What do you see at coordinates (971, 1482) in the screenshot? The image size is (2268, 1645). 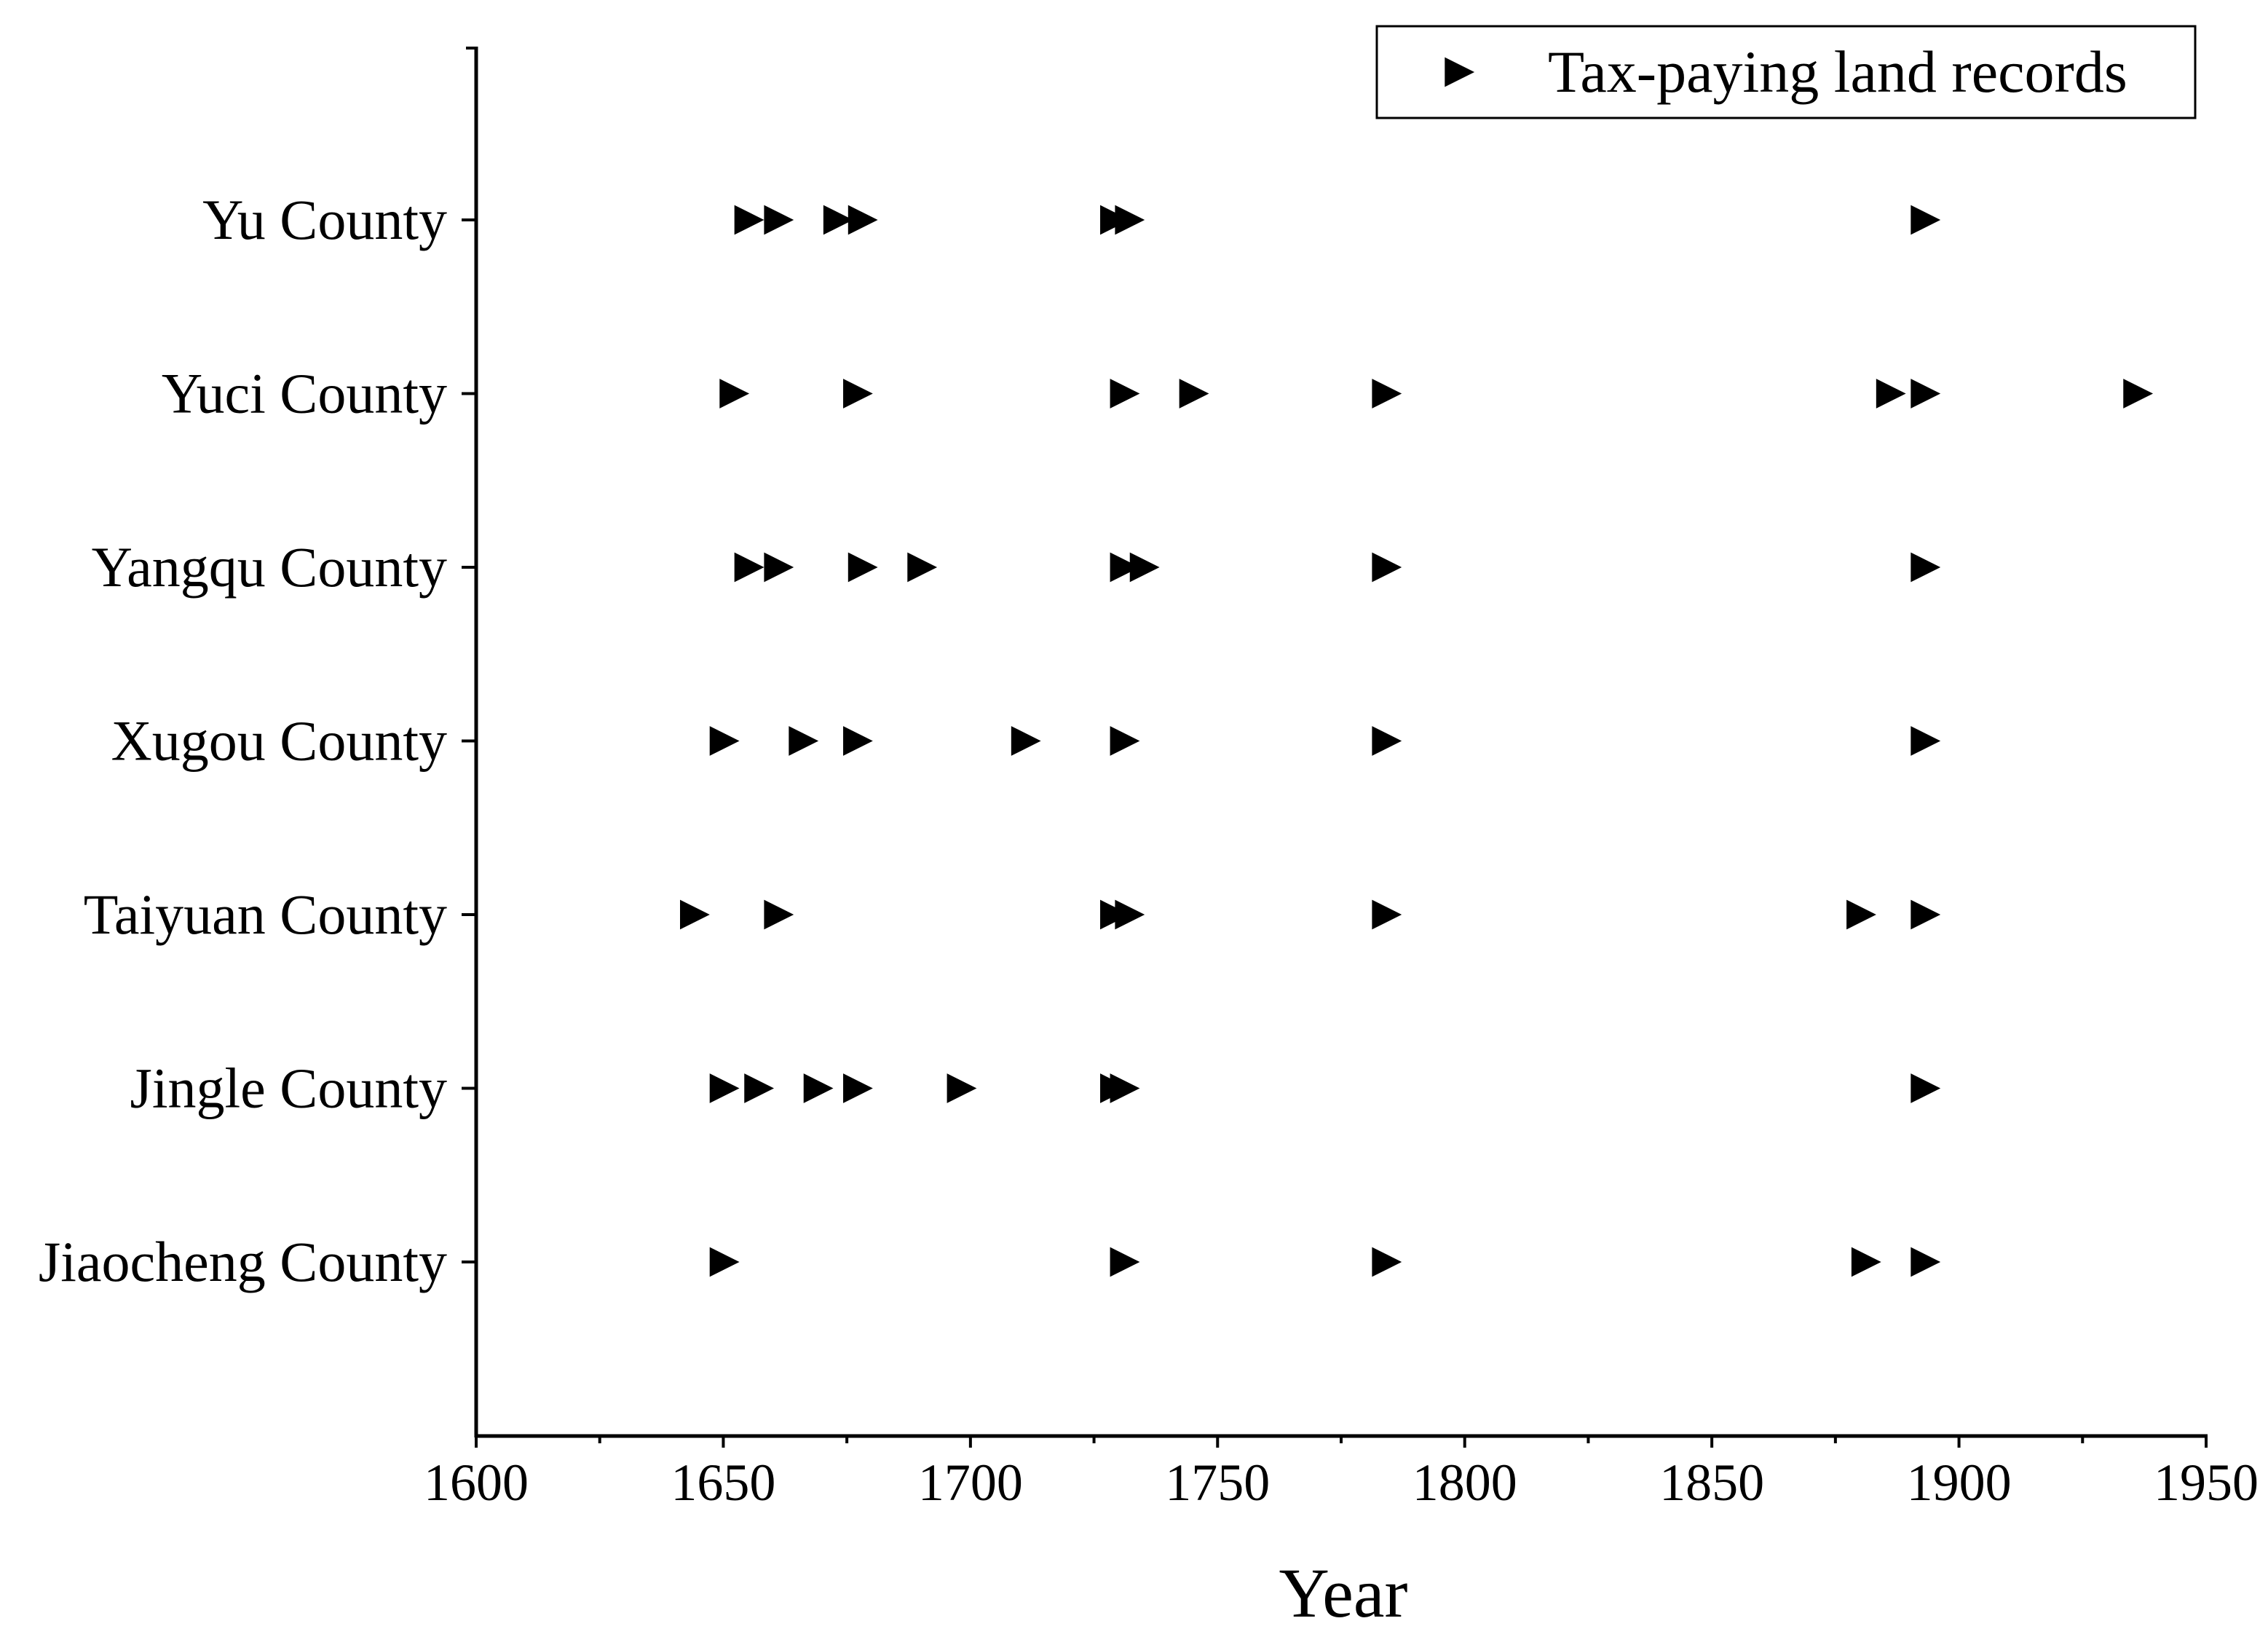 I see `x-tick-label: 1700` at bounding box center [971, 1482].